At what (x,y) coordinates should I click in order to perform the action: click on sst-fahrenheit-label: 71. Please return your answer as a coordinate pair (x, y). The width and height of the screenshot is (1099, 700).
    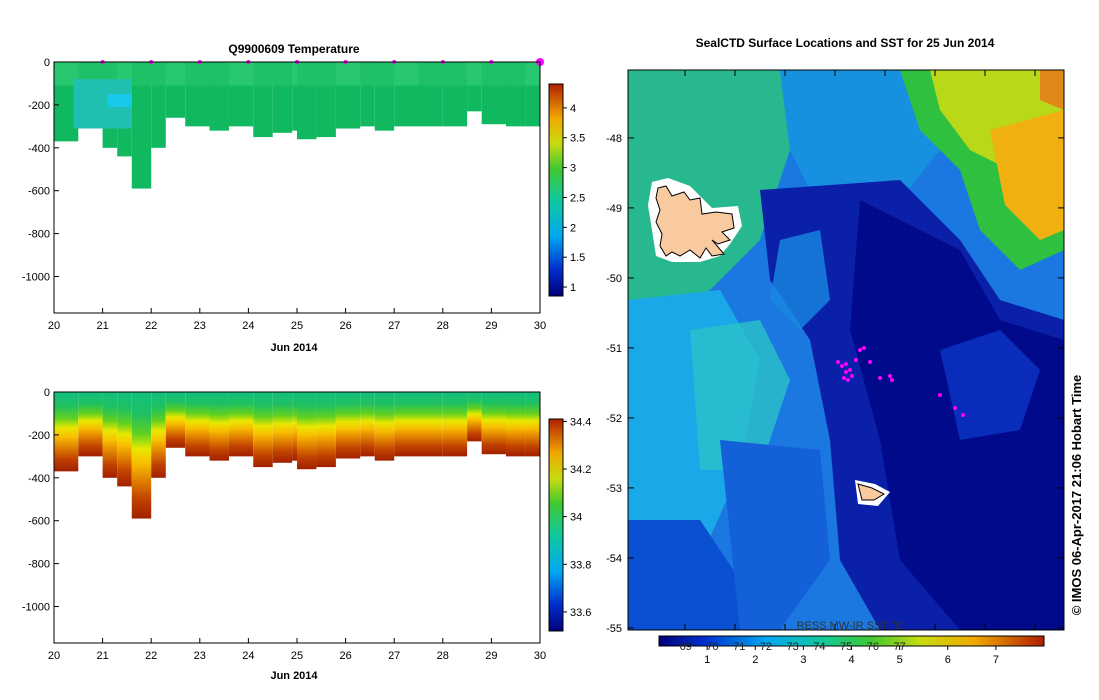
    Looking at the image, I should click on (739, 647).